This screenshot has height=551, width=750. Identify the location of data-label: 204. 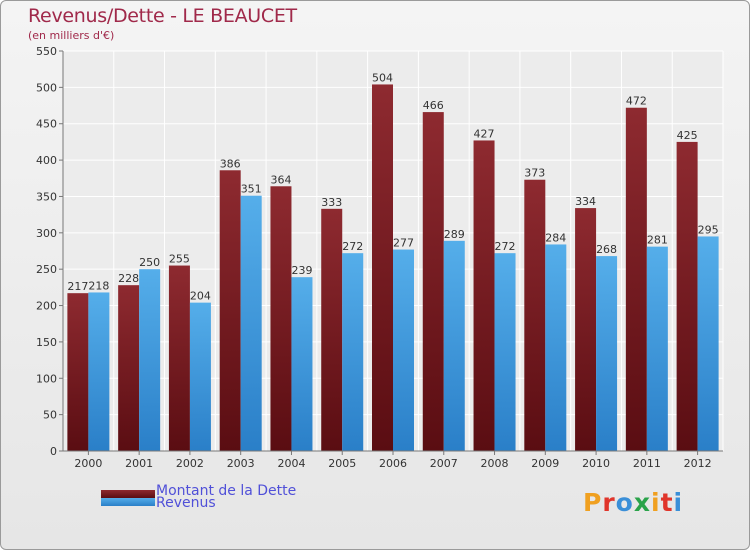
(200, 296).